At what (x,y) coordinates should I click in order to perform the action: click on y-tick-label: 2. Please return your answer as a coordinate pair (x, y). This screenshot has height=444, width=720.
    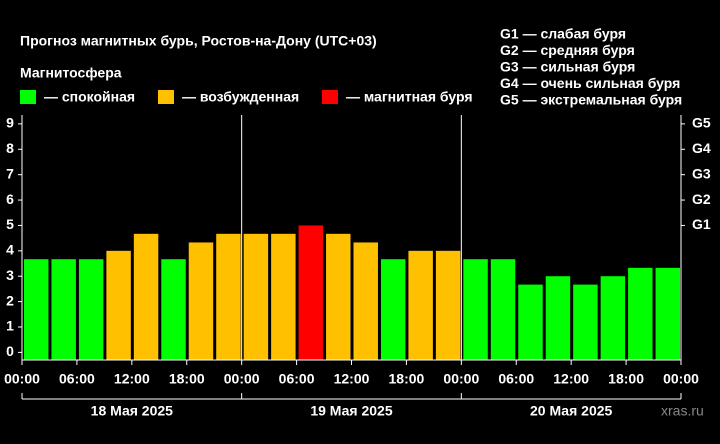
    Looking at the image, I should click on (10, 300).